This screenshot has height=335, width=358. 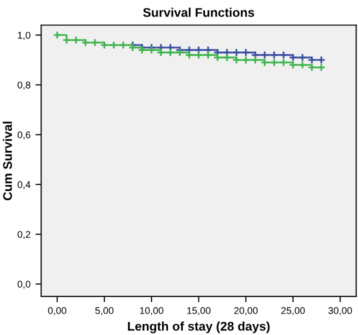 I want to click on x-tick-label: 5,00, so click(x=104, y=311).